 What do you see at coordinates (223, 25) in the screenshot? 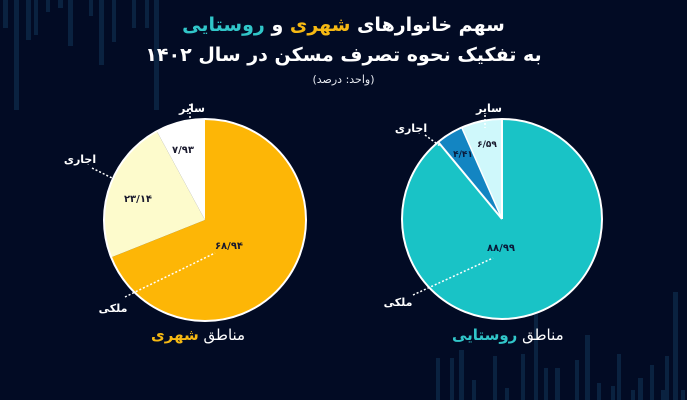
I see `title-rural-highlight: روستایی` at bounding box center [223, 25].